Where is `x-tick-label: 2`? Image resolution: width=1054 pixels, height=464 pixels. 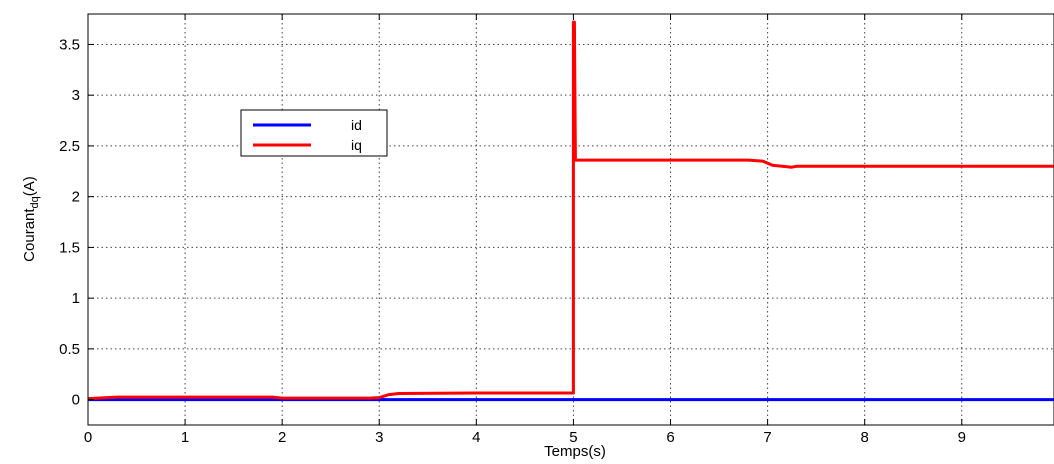 x-tick-label: 2 is located at coordinates (282, 437).